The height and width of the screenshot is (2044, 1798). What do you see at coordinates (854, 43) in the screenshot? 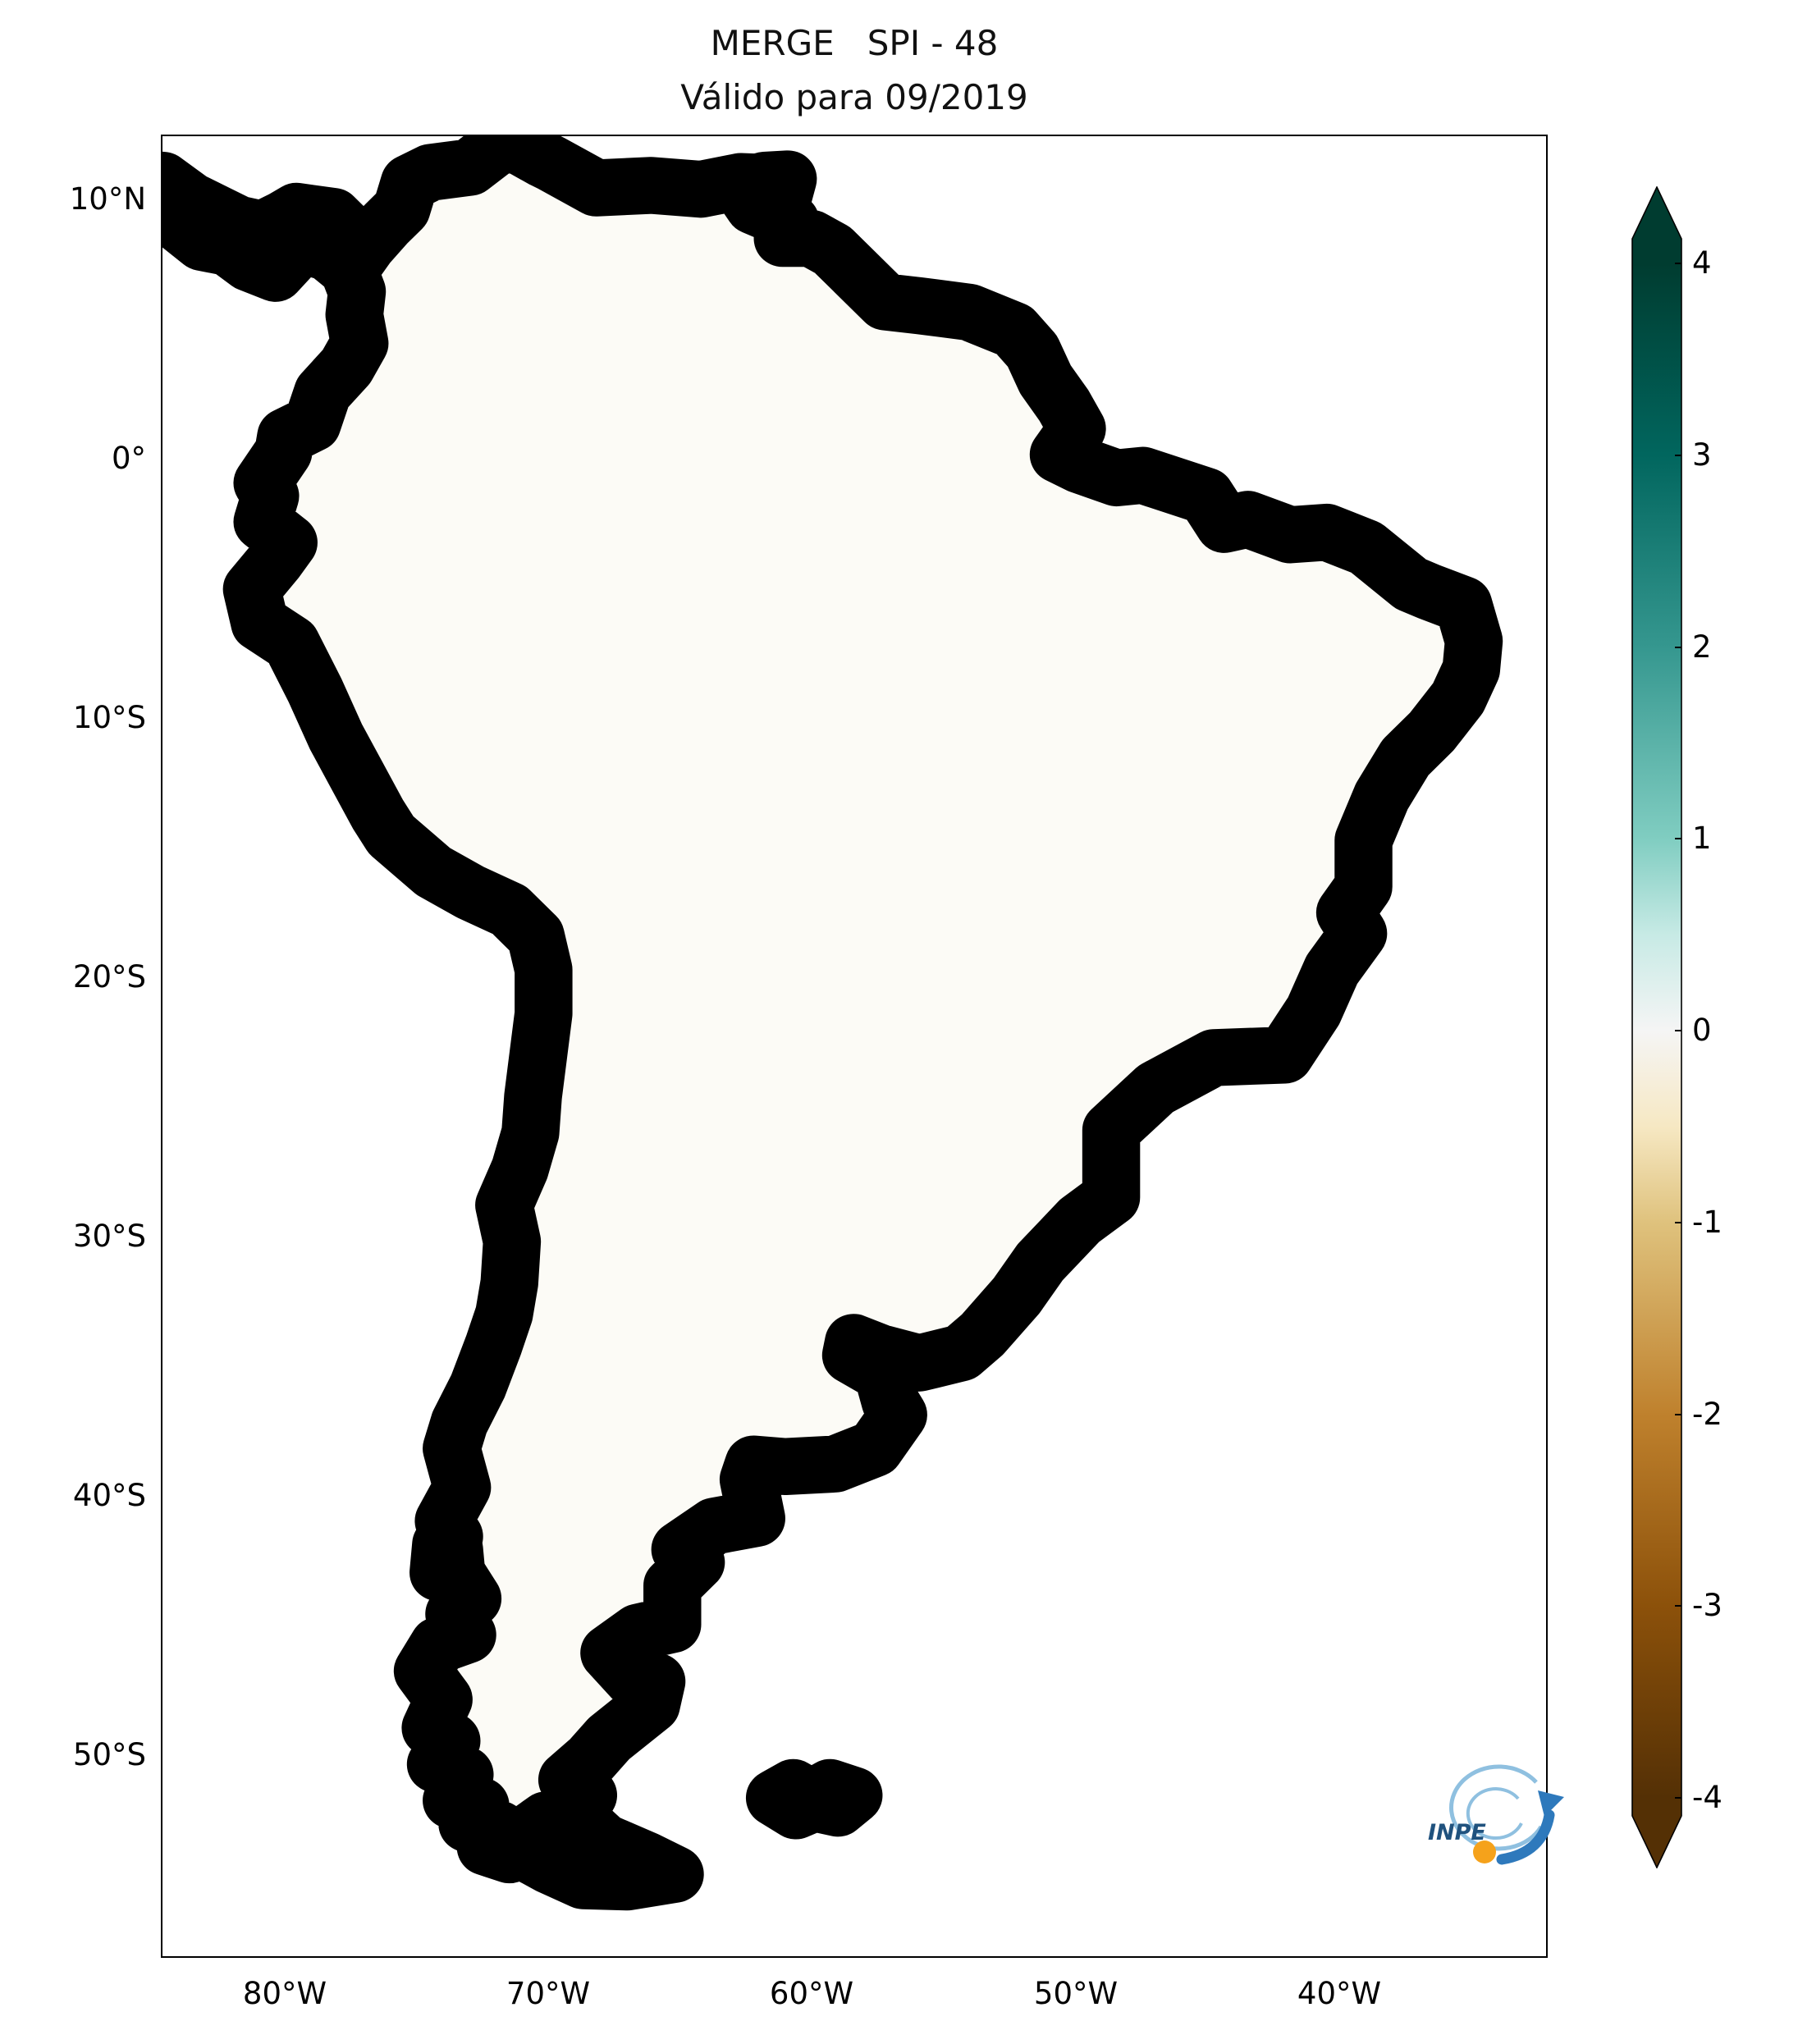
I see `map-title-line1: MERGE SPI - 48` at bounding box center [854, 43].